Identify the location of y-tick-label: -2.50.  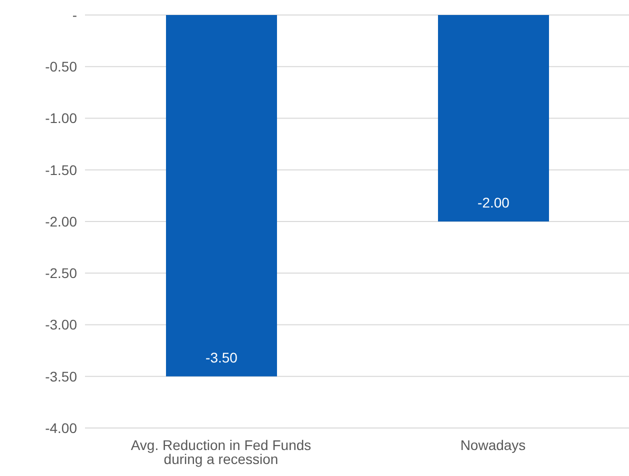
(61, 273).